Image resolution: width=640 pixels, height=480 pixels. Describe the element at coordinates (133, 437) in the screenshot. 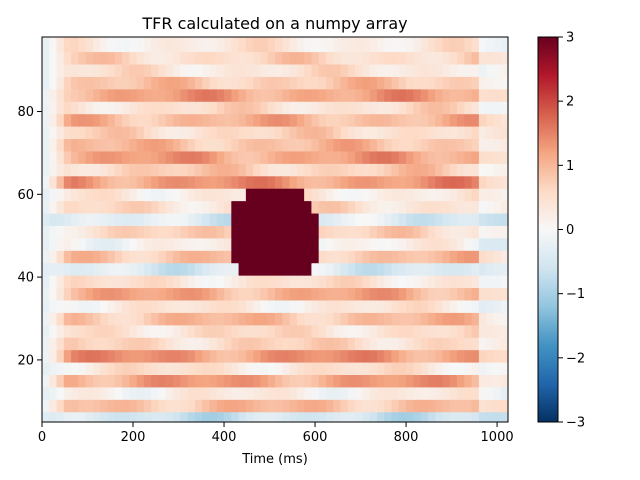

I see `x-tick-label: 200` at that location.